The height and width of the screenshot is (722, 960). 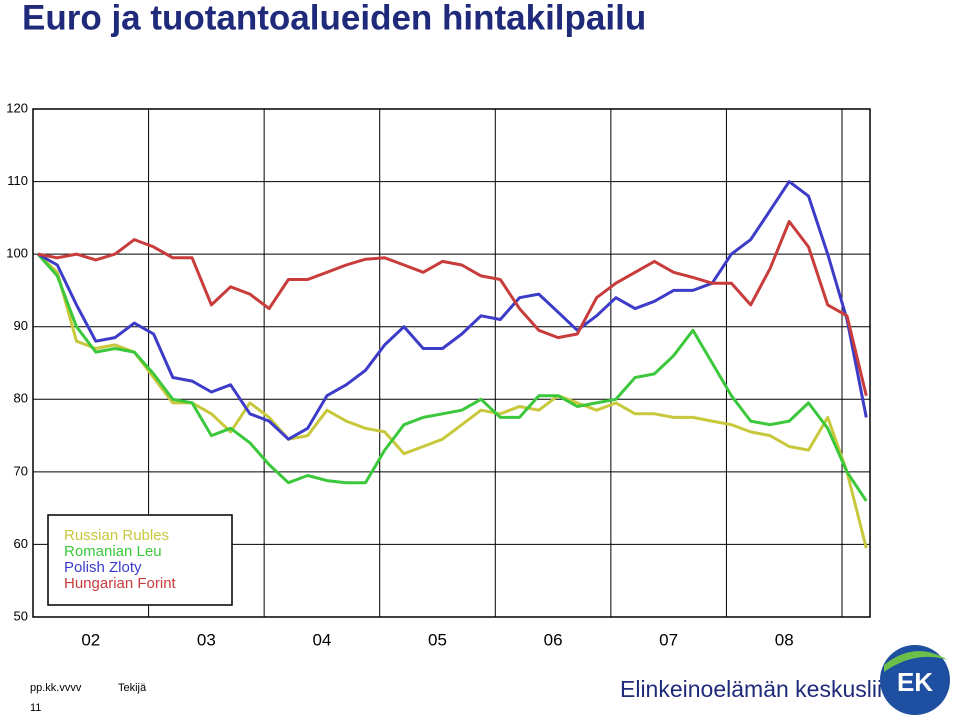 I want to click on x-tick-label: 03, so click(x=206, y=639).